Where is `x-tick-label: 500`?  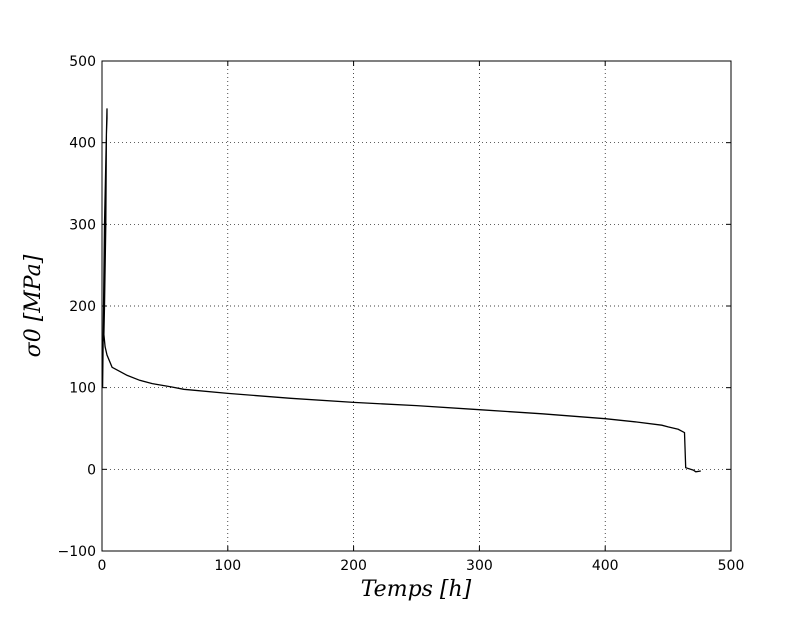
x-tick-label: 500 is located at coordinates (731, 566).